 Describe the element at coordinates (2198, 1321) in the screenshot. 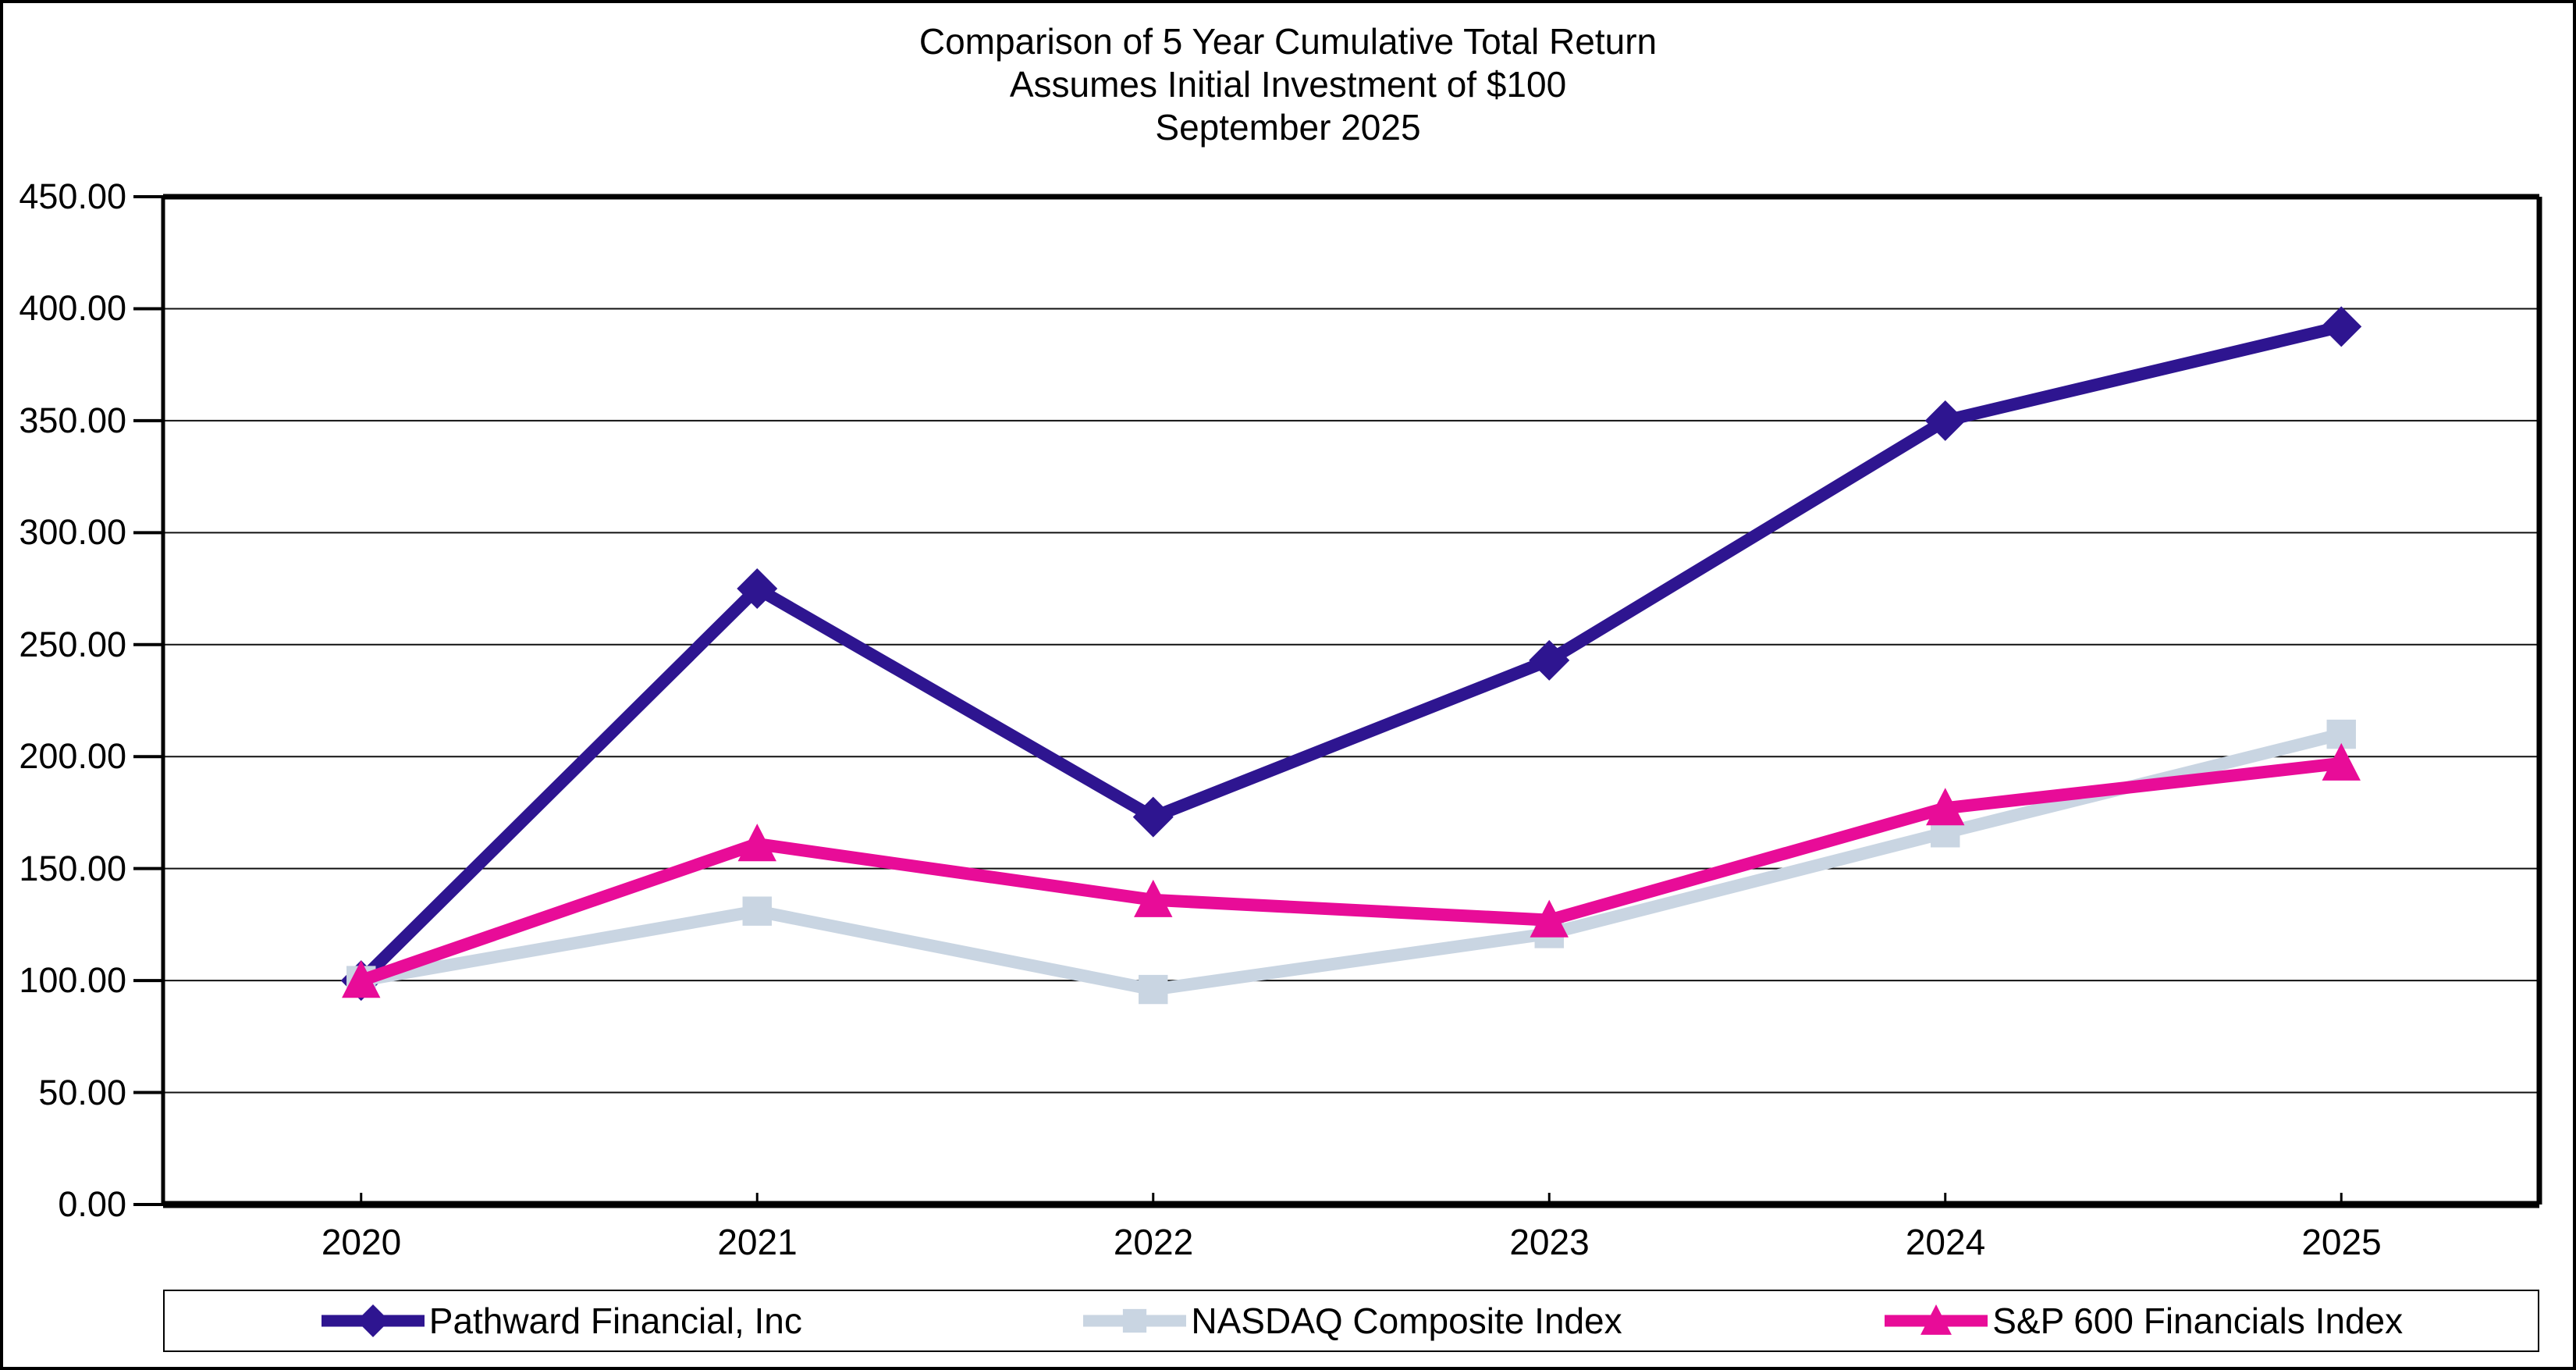

I see `legend-label-sp600: S&P 600 Financials Index` at that location.